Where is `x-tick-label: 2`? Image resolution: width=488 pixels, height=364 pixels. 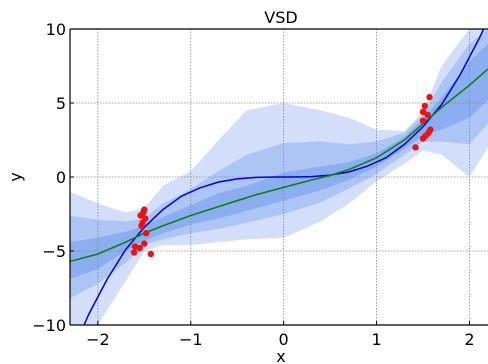 x-tick-label: 2 is located at coordinates (469, 339).